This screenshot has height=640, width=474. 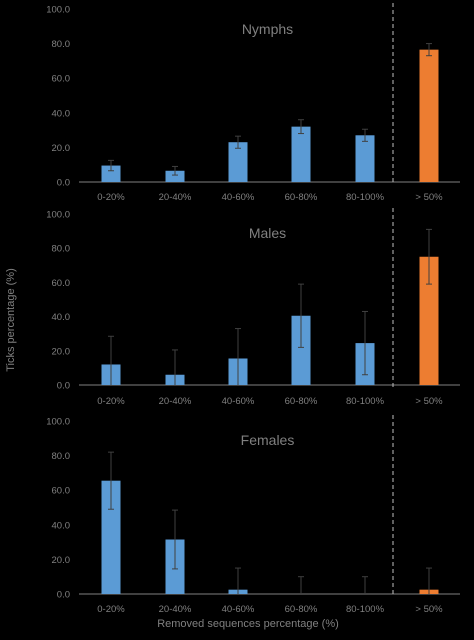 I want to click on y-axis-label: Ticks percentage (%), so click(x=11, y=320).